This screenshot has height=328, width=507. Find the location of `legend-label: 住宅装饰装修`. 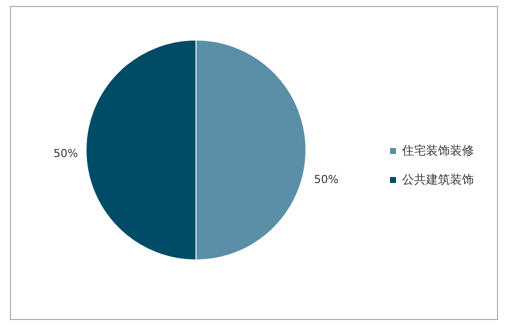

legend-label: 住宅装饰装修 is located at coordinates (437, 150).